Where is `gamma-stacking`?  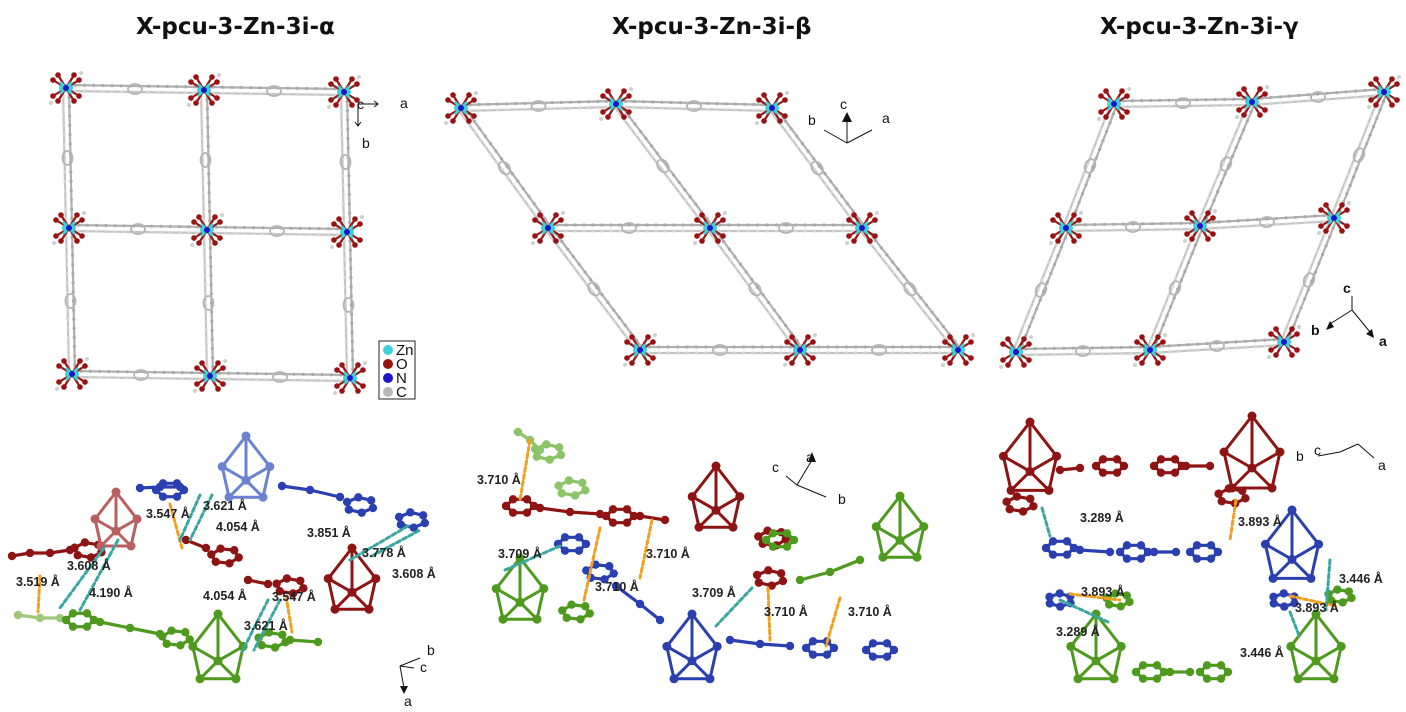 gamma-stacking is located at coordinates (1177, 547).